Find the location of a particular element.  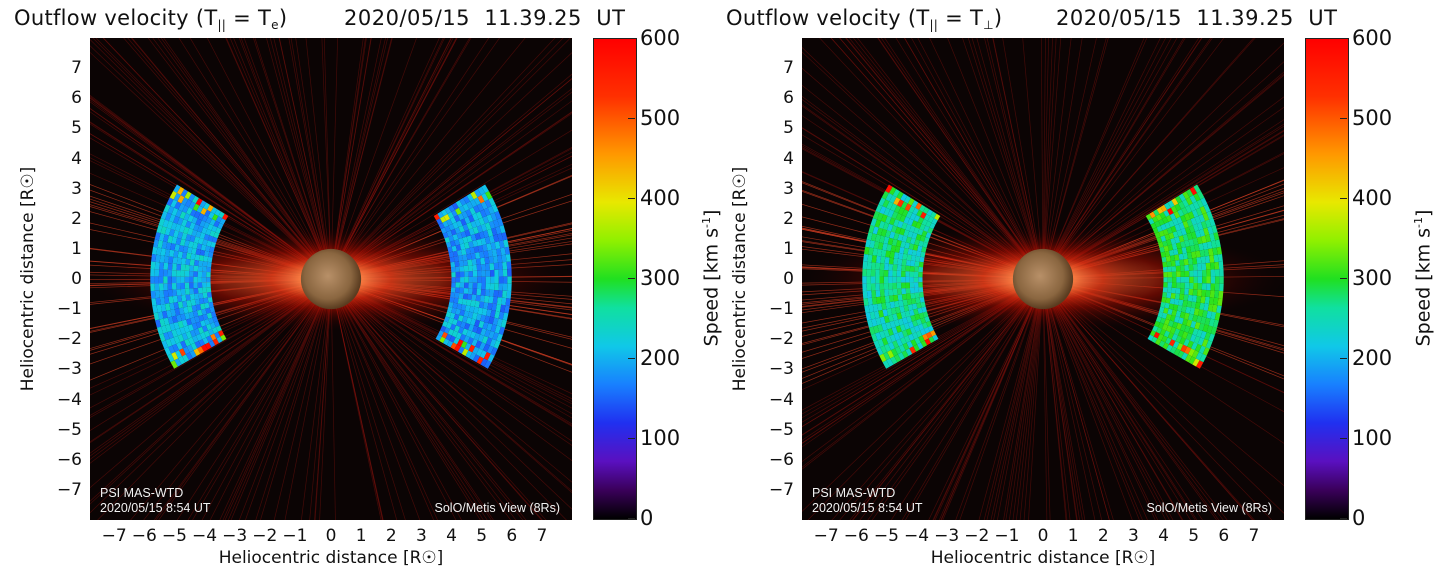

title-part: || is located at coordinates (934, 25).